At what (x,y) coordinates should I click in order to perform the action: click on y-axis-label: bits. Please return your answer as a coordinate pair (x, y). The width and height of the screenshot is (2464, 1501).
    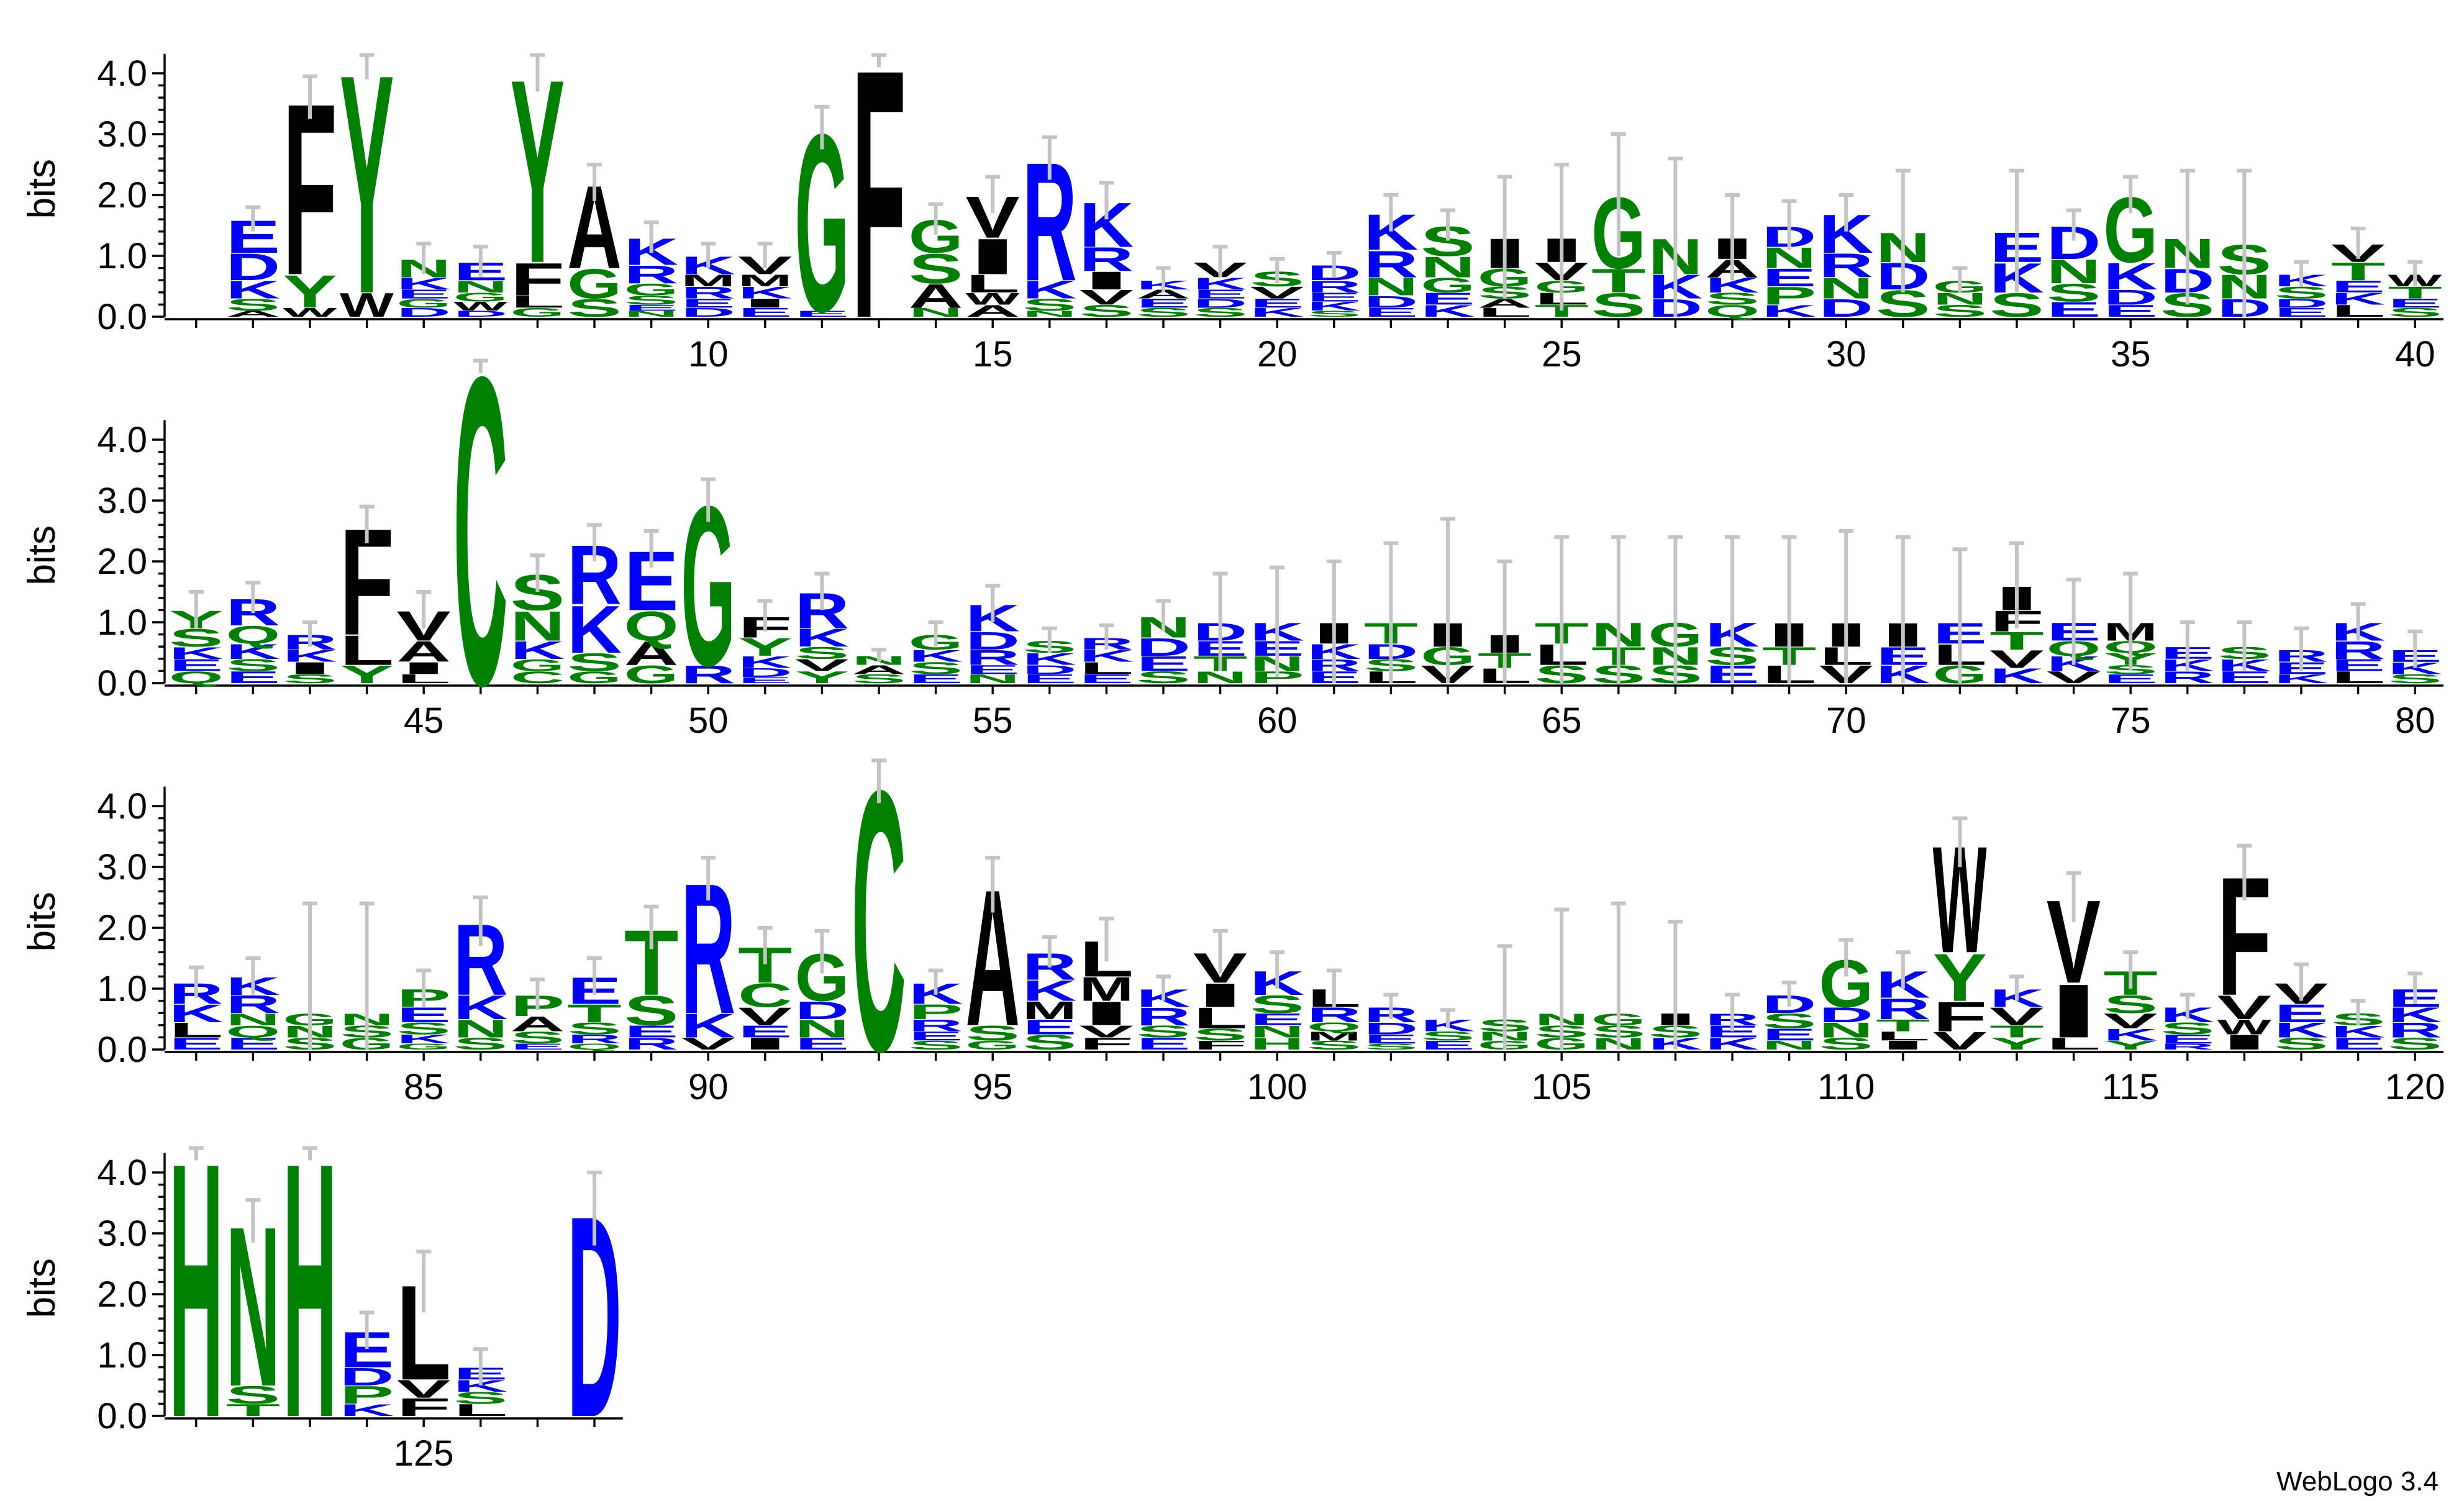
    Looking at the image, I should click on (41, 921).